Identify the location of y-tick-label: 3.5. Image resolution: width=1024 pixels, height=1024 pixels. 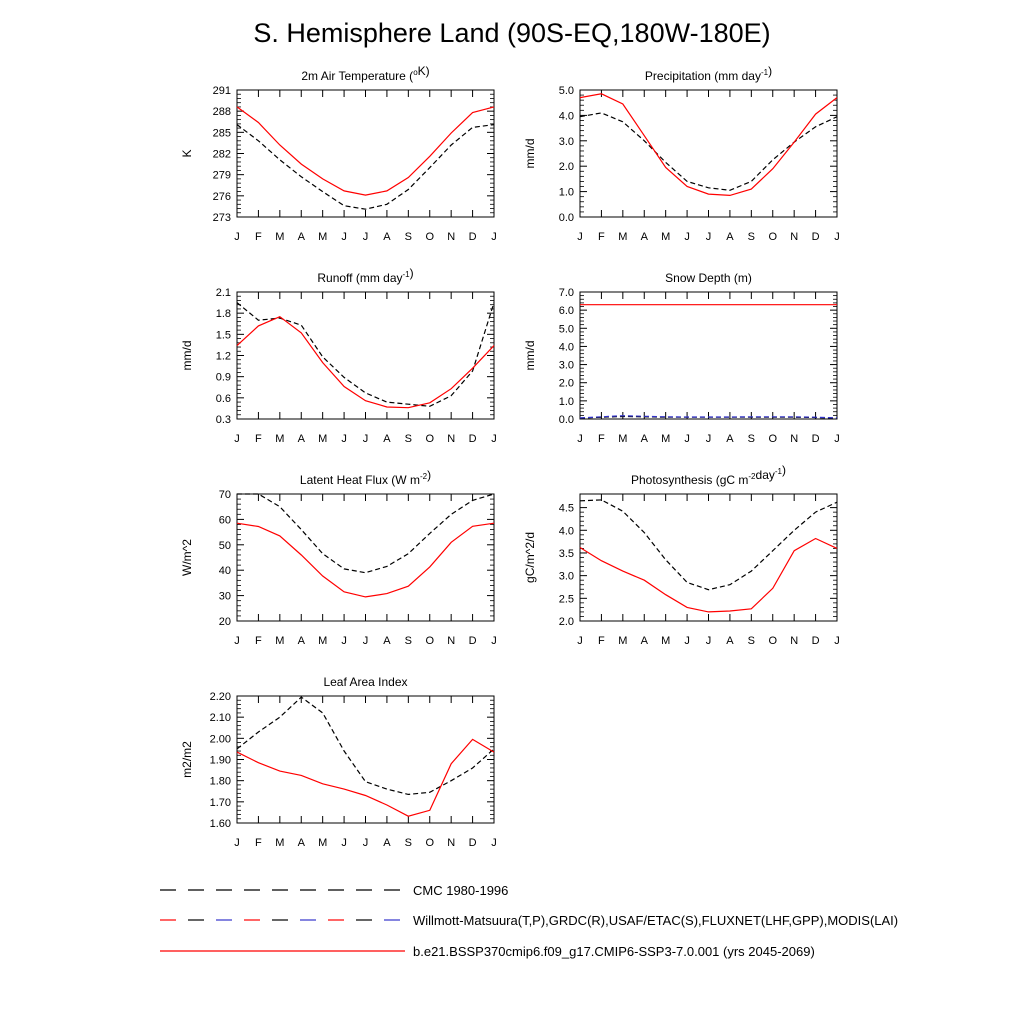
(566, 554).